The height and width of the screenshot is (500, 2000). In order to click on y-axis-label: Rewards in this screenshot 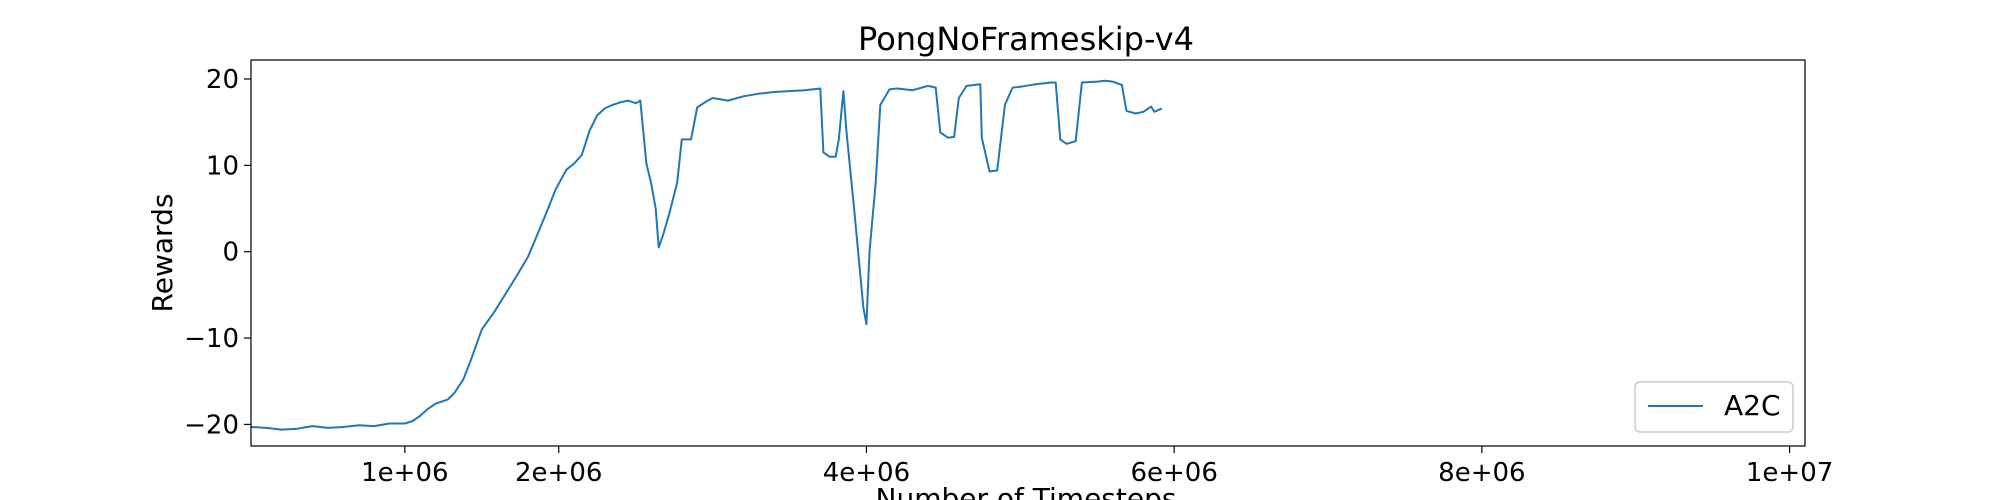, I will do `click(162, 253)`.